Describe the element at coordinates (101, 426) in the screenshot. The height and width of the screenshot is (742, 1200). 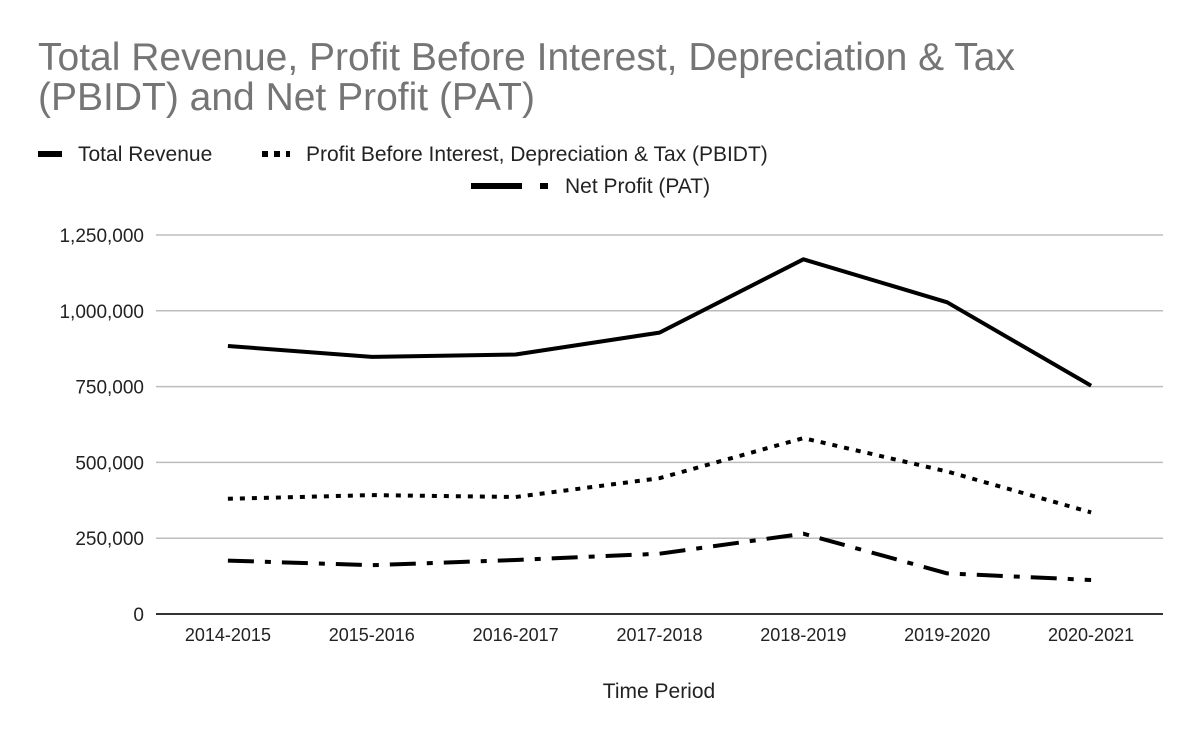
I see `y-axis-ticks: 0 250,000 500,000 750,000 1,000,000 1,250,000` at that location.